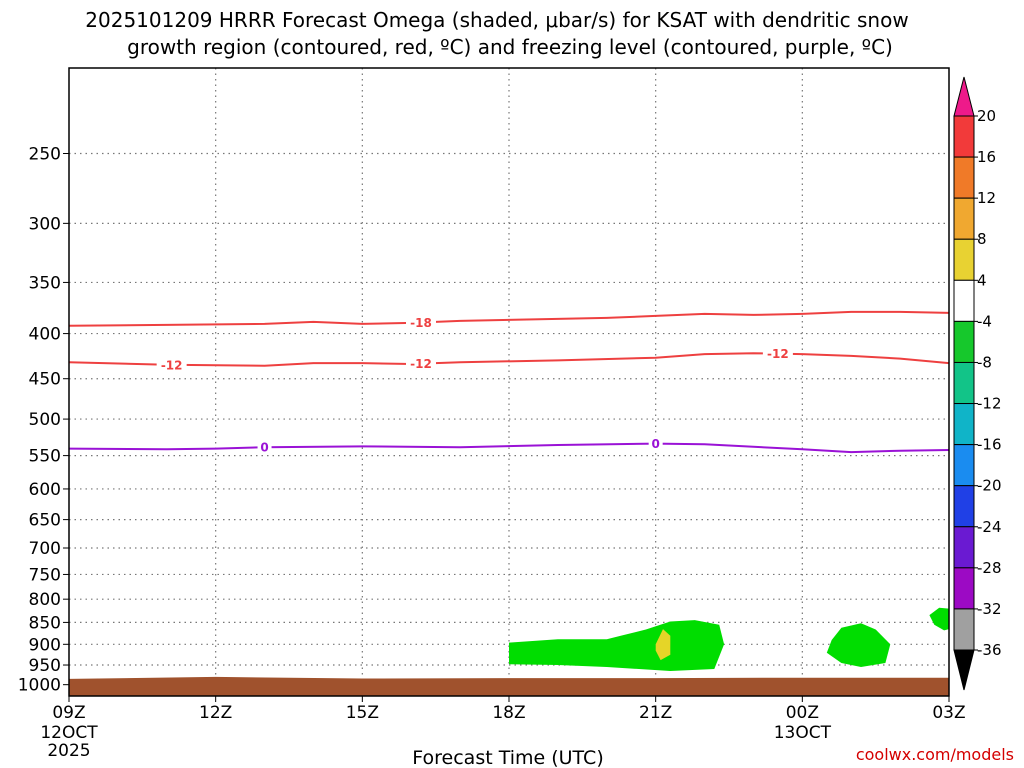 The height and width of the screenshot is (768, 1024). Describe the element at coordinates (45, 623) in the screenshot. I see `y-tick-label-850: 850` at that location.